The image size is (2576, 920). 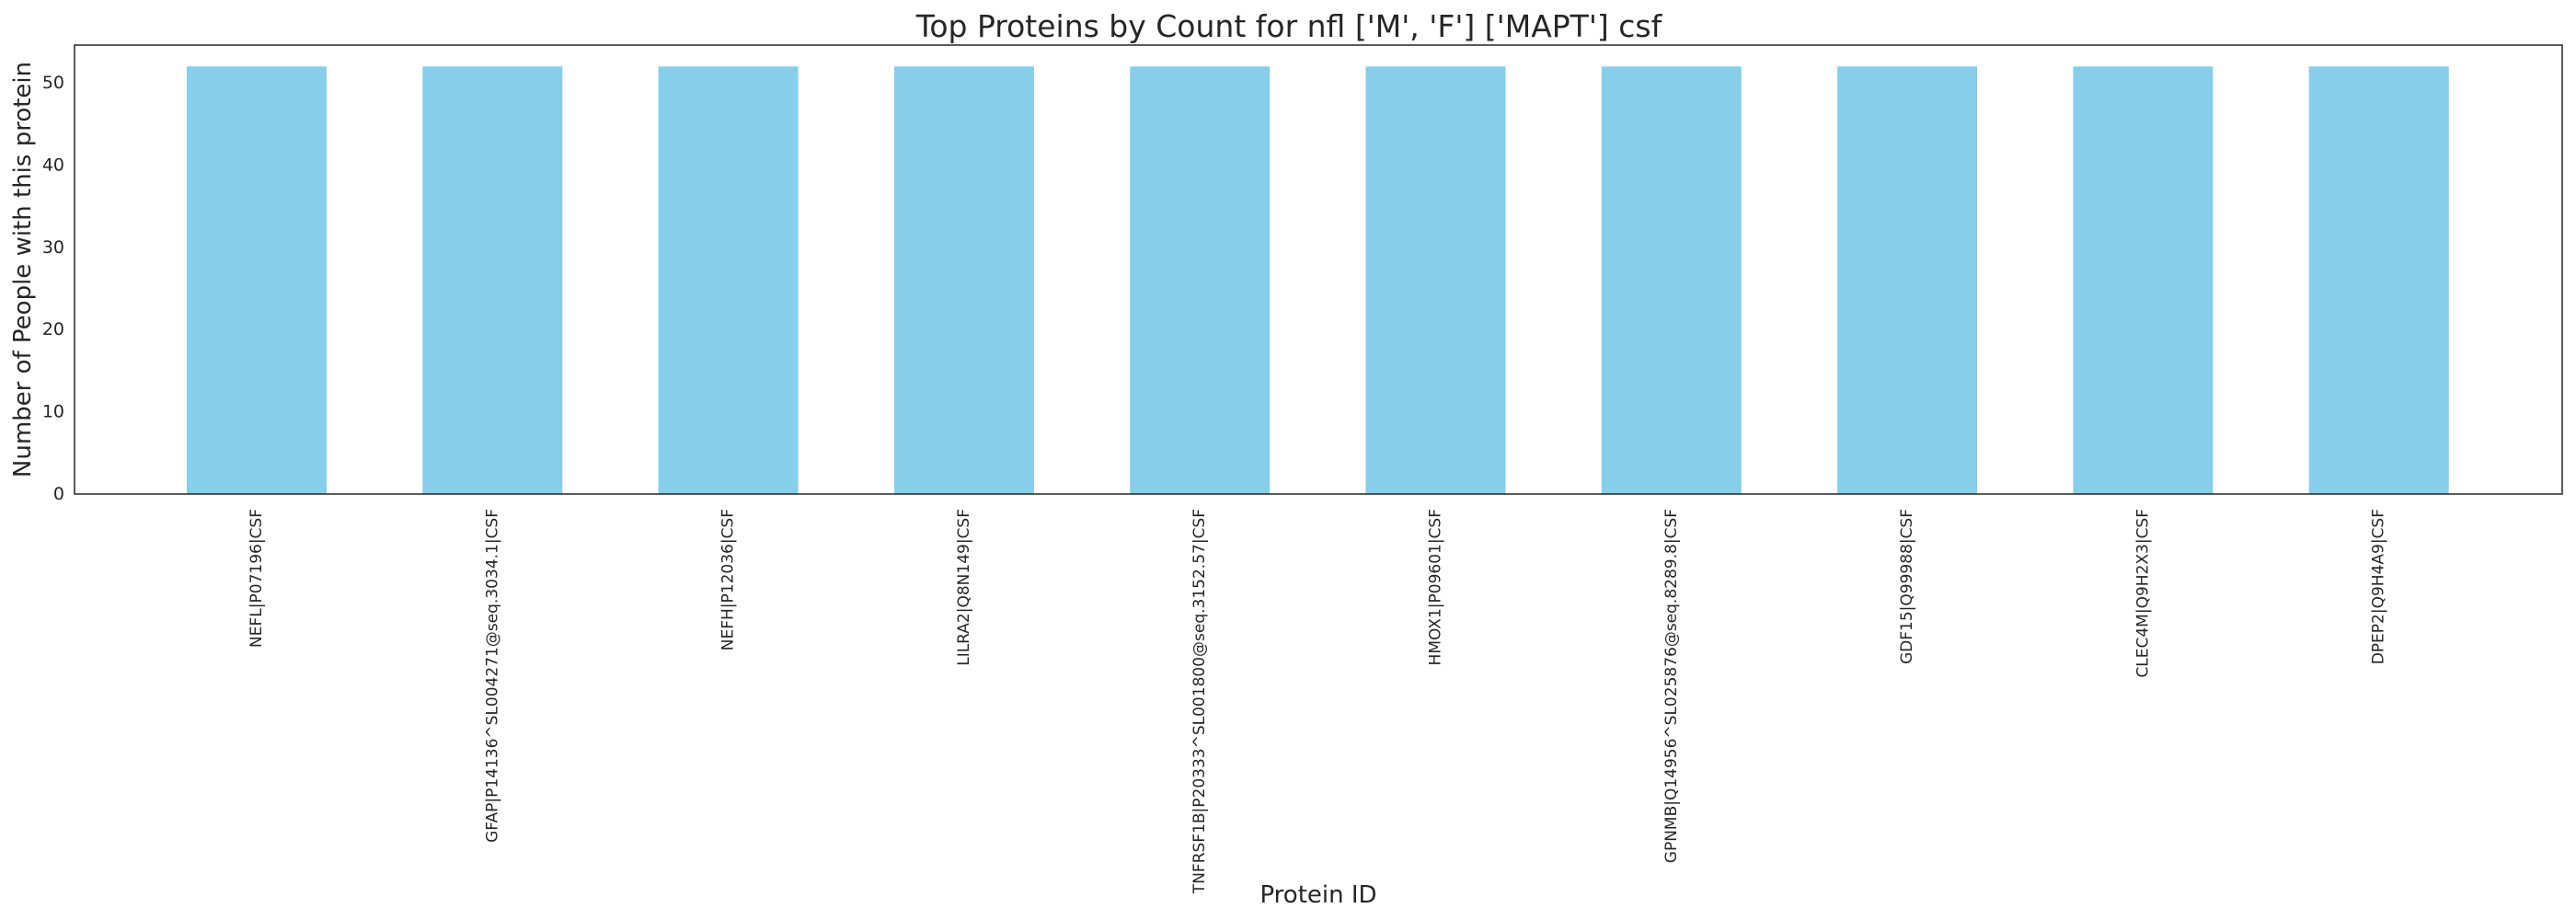 I want to click on x-tick-label: NEFL|P07196|CSF, so click(x=256, y=578).